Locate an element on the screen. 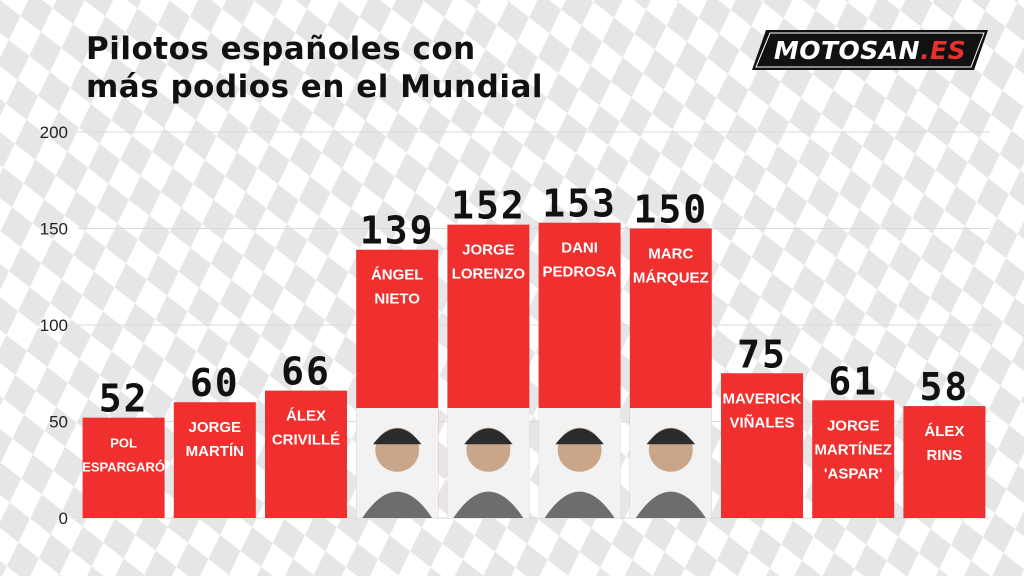 The image size is (1024, 576). y-tick-label: 200 is located at coordinates (54, 132).